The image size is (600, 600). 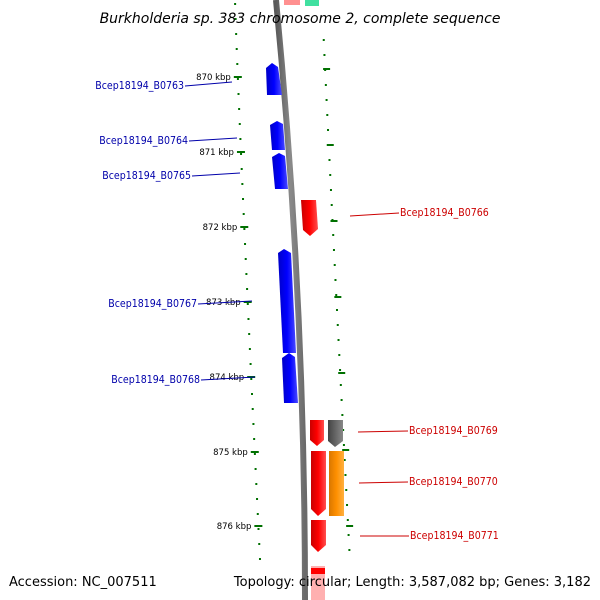 I want to click on gene-Bcep18194_B0764, so click(x=277, y=135).